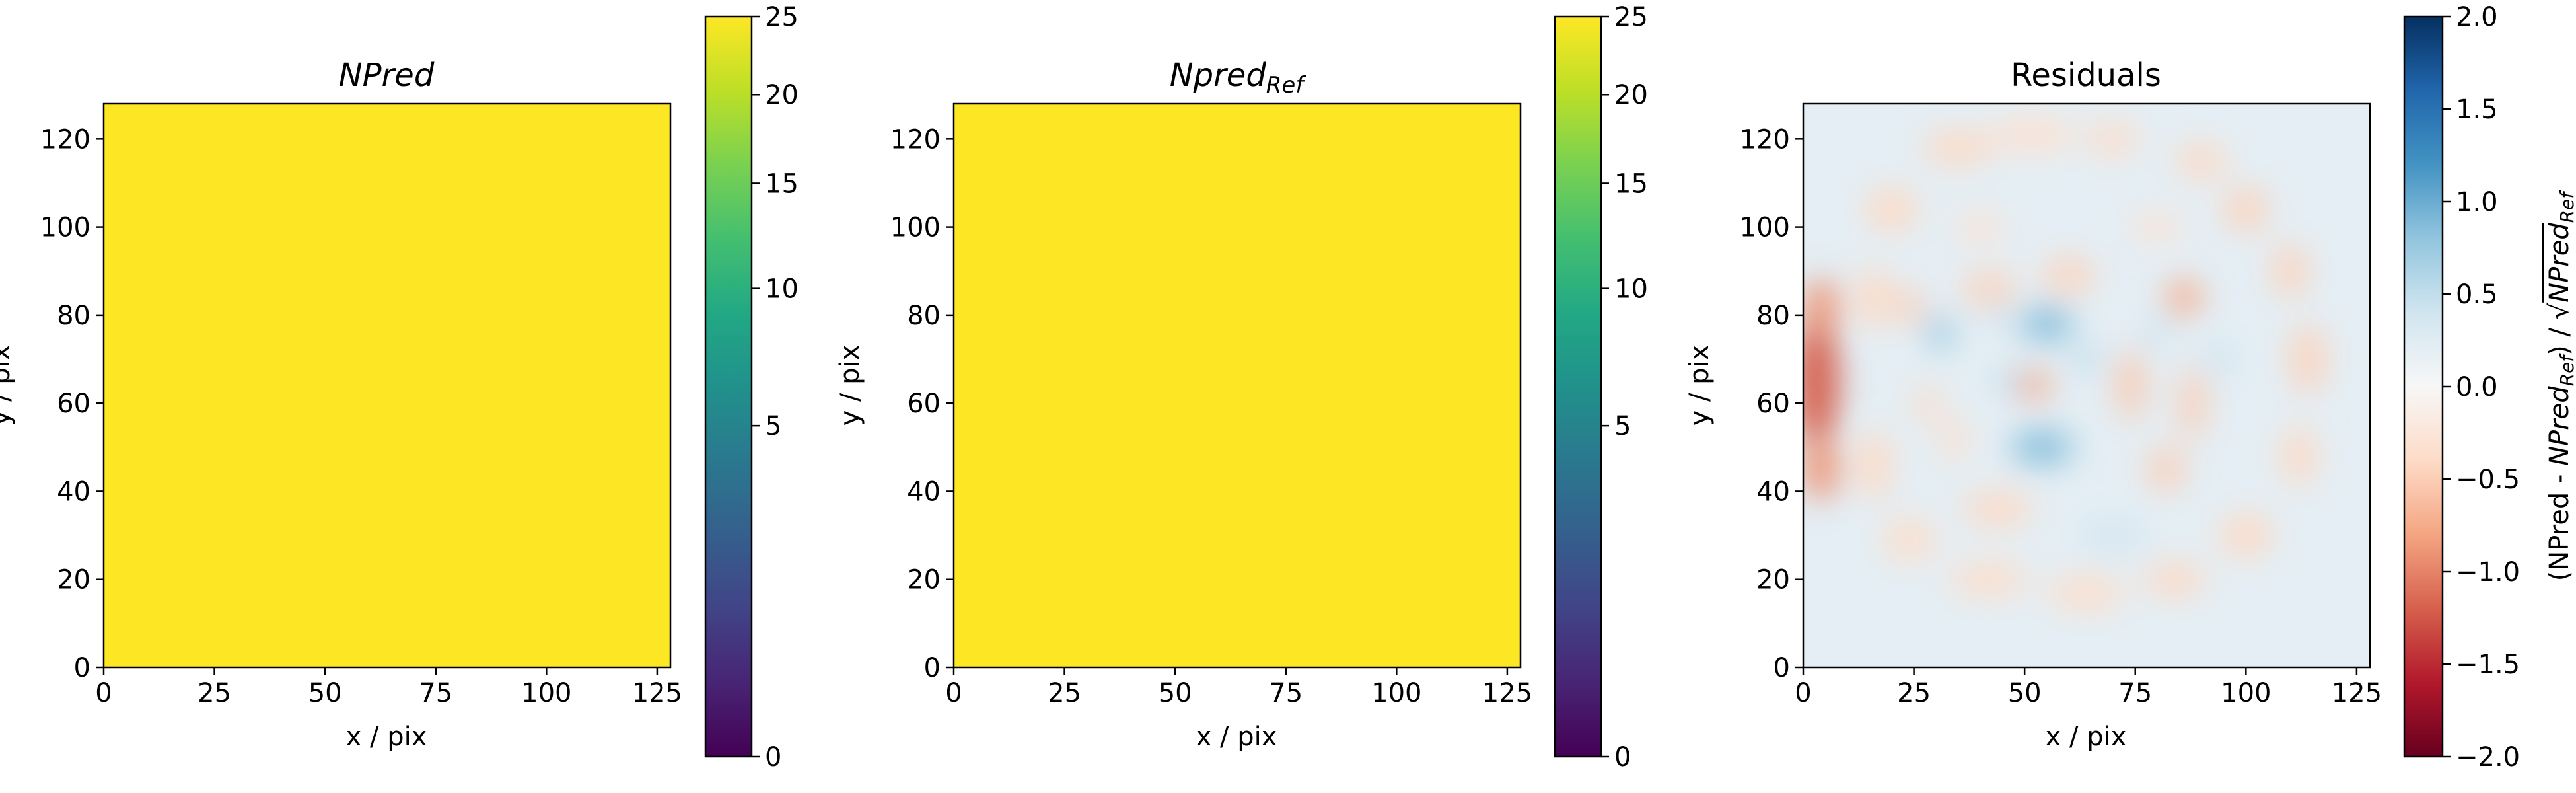 The image size is (2576, 793). I want to click on panel-npred-y-ticks: 0 20 40 60 80 100 120, so click(72, 404).